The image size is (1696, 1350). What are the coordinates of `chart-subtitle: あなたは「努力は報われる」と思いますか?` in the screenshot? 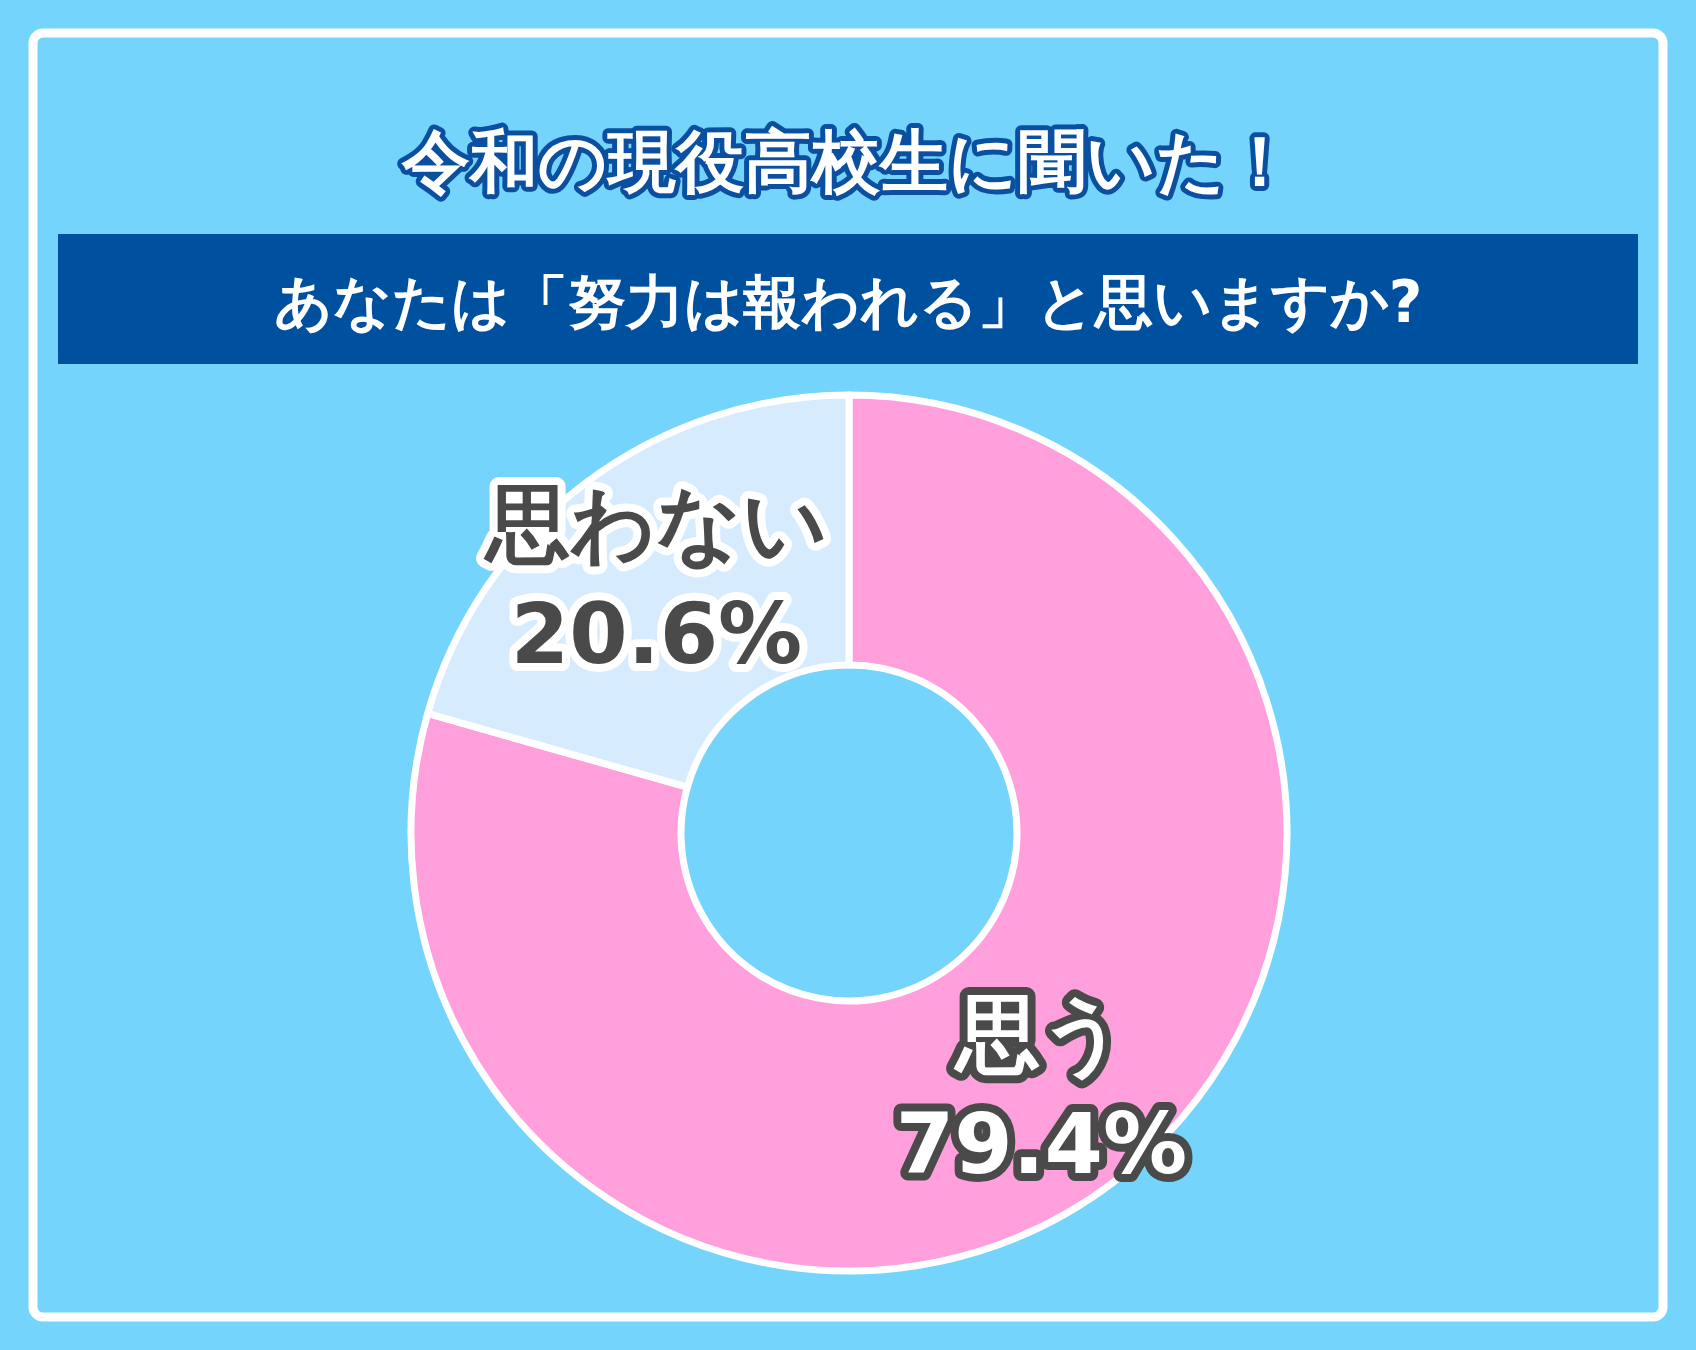 It's located at (848, 302).